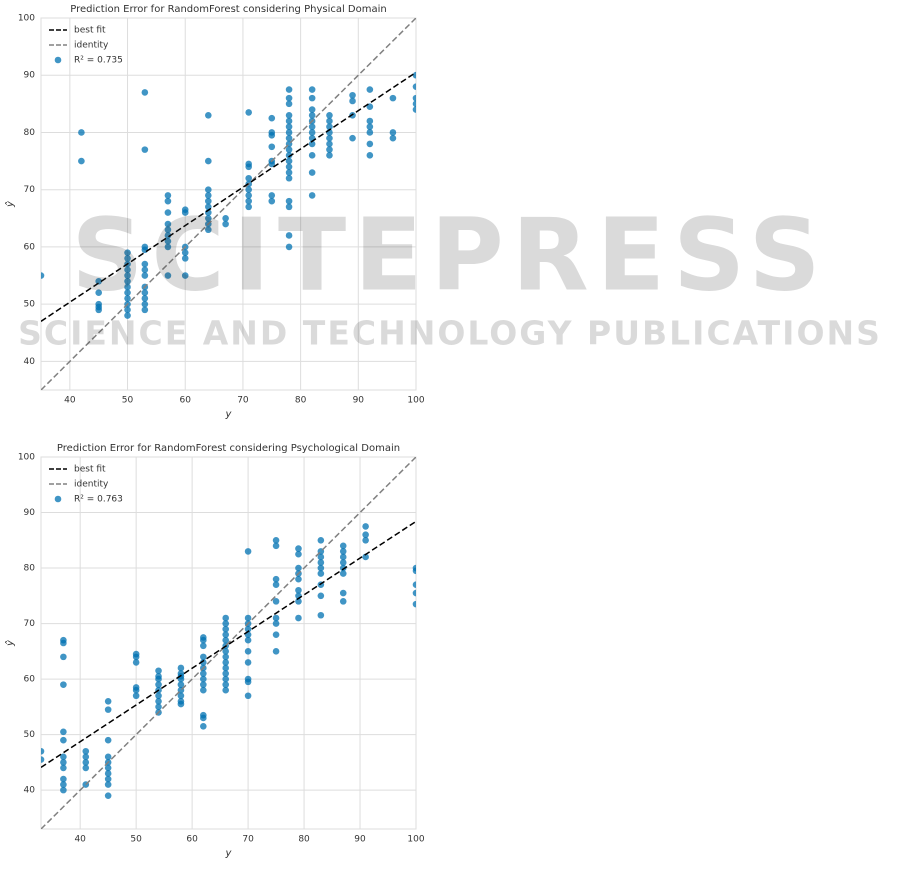  What do you see at coordinates (192, 840) in the screenshot?
I see `x-tick-label: 60` at bounding box center [192, 840].